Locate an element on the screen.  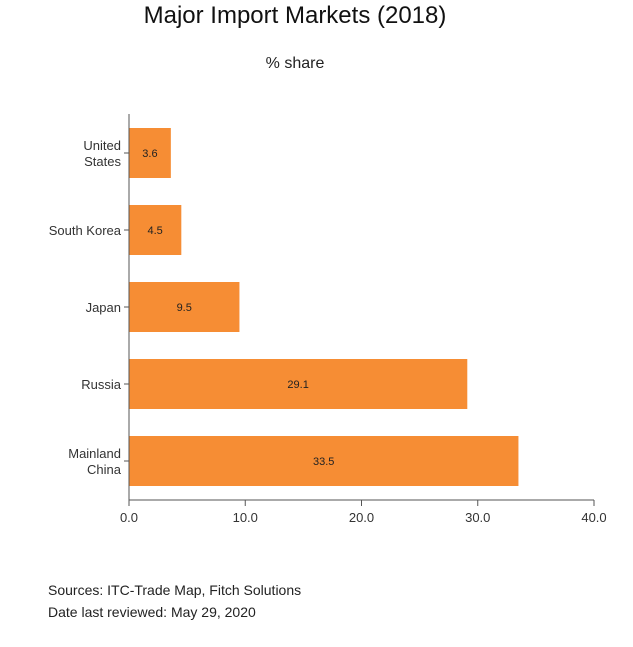
category-label: United States is located at coordinates (102, 153).